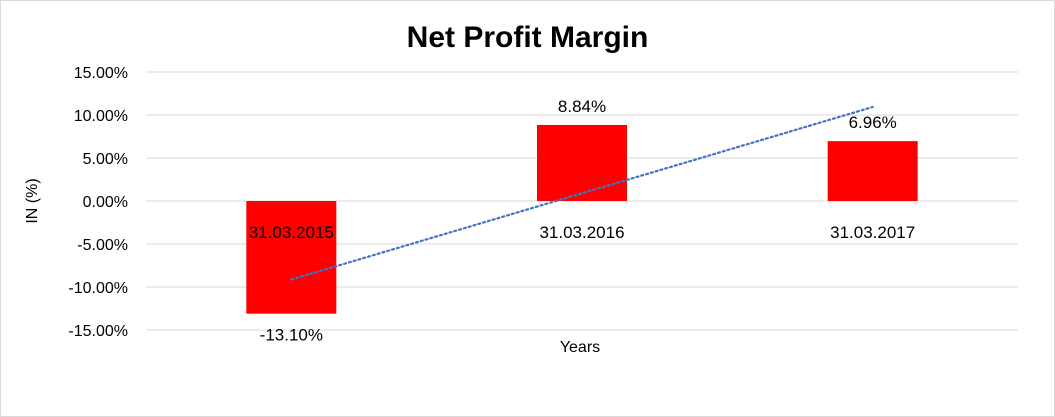 This screenshot has width=1055, height=417. Describe the element at coordinates (105, 202) in the screenshot. I see `y-tick-label: 0.00%` at that location.